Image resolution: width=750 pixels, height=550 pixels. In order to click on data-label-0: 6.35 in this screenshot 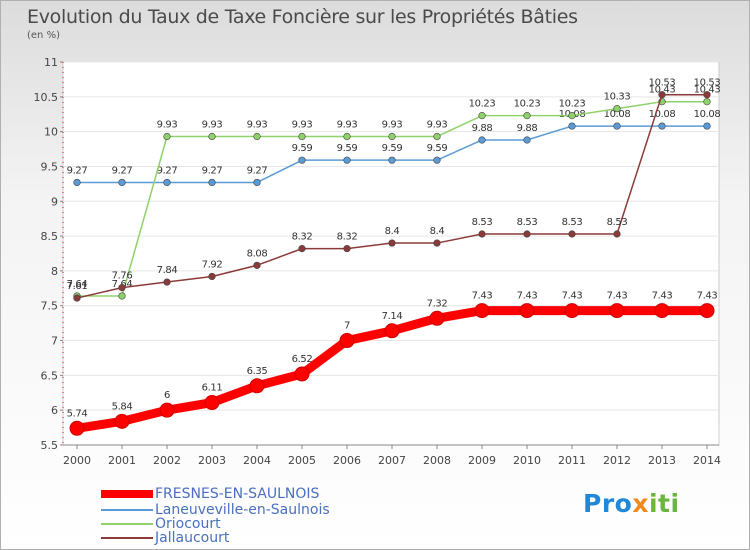, I will do `click(257, 371)`.